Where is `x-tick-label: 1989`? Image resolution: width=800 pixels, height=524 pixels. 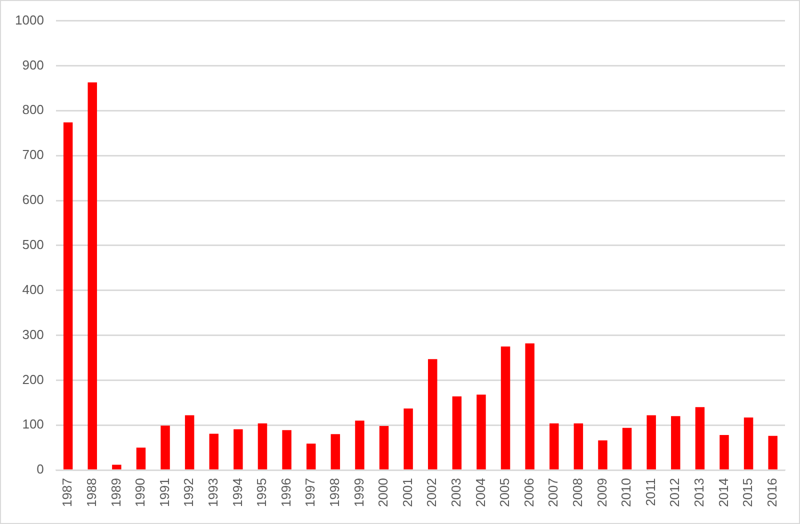 x-tick-label: 1989 is located at coordinates (116, 492).